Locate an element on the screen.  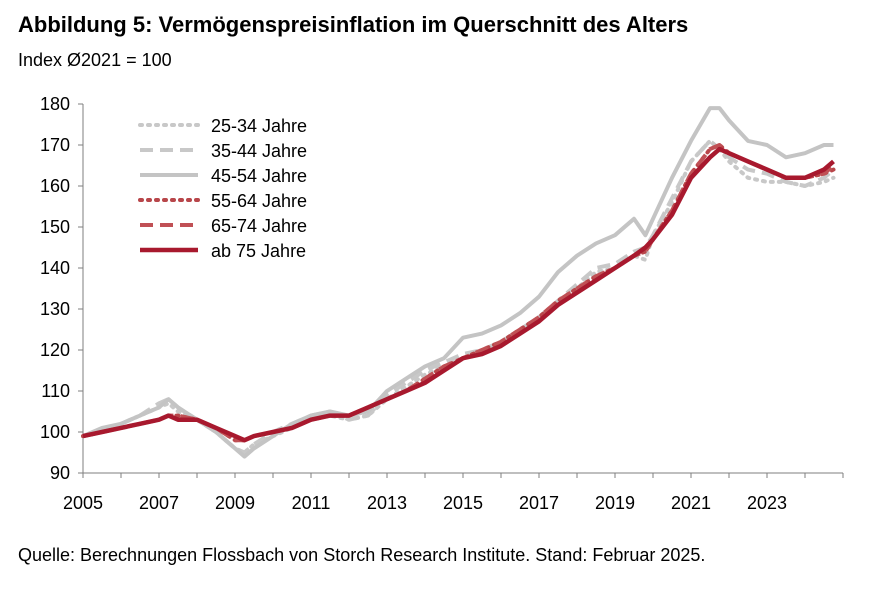
x-tick-label: 2019 is located at coordinates (615, 503).